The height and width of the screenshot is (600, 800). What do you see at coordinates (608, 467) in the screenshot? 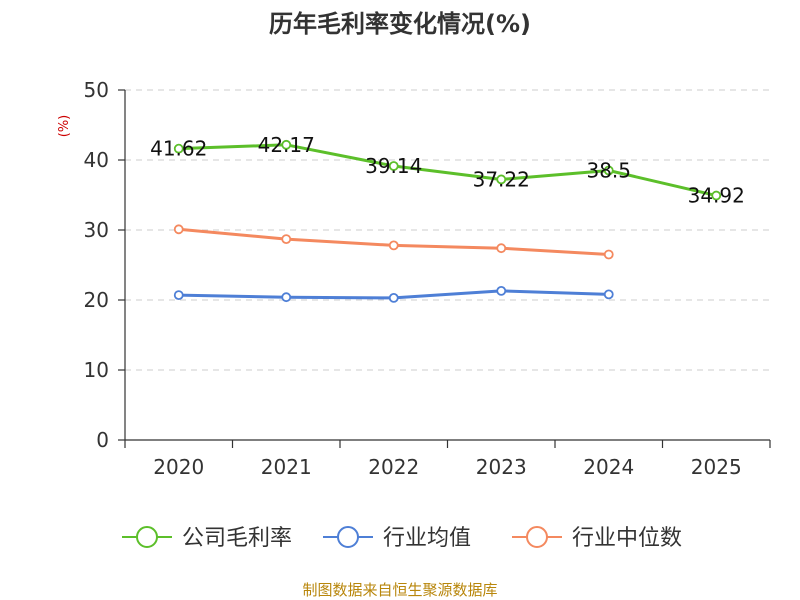
I see `x-tick-label: 2024` at bounding box center [608, 467].